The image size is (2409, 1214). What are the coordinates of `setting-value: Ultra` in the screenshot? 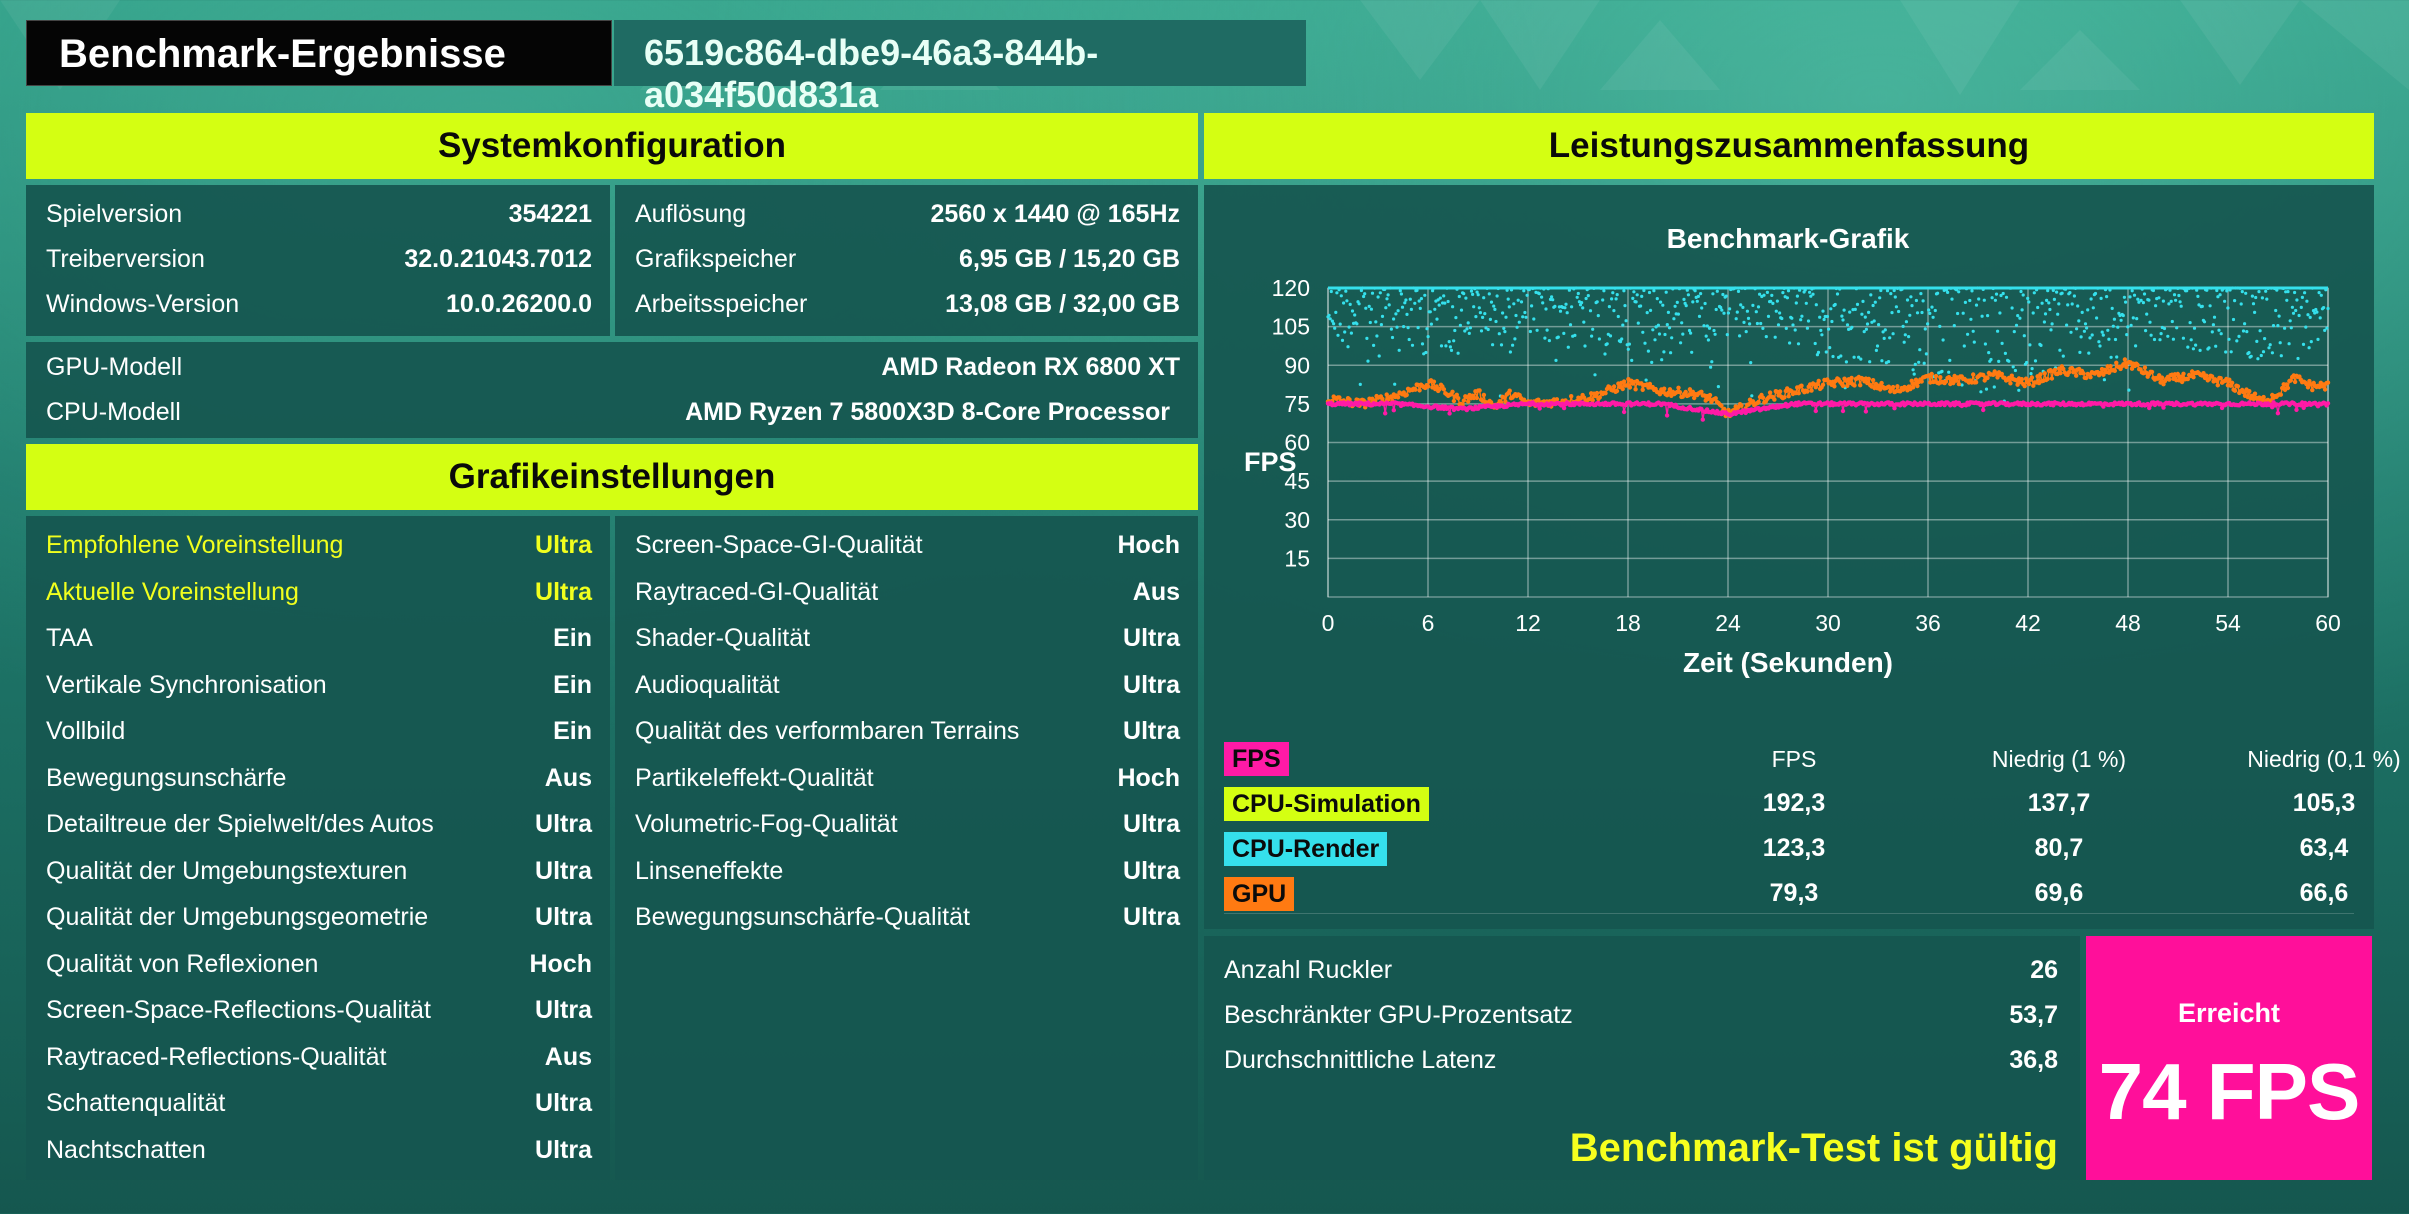 It's located at (563, 870).